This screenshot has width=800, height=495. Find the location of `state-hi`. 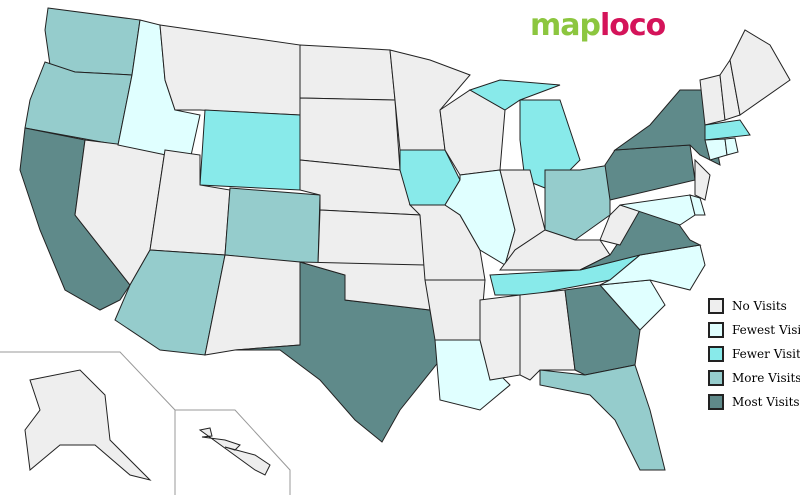

state-hi is located at coordinates (234, 451).